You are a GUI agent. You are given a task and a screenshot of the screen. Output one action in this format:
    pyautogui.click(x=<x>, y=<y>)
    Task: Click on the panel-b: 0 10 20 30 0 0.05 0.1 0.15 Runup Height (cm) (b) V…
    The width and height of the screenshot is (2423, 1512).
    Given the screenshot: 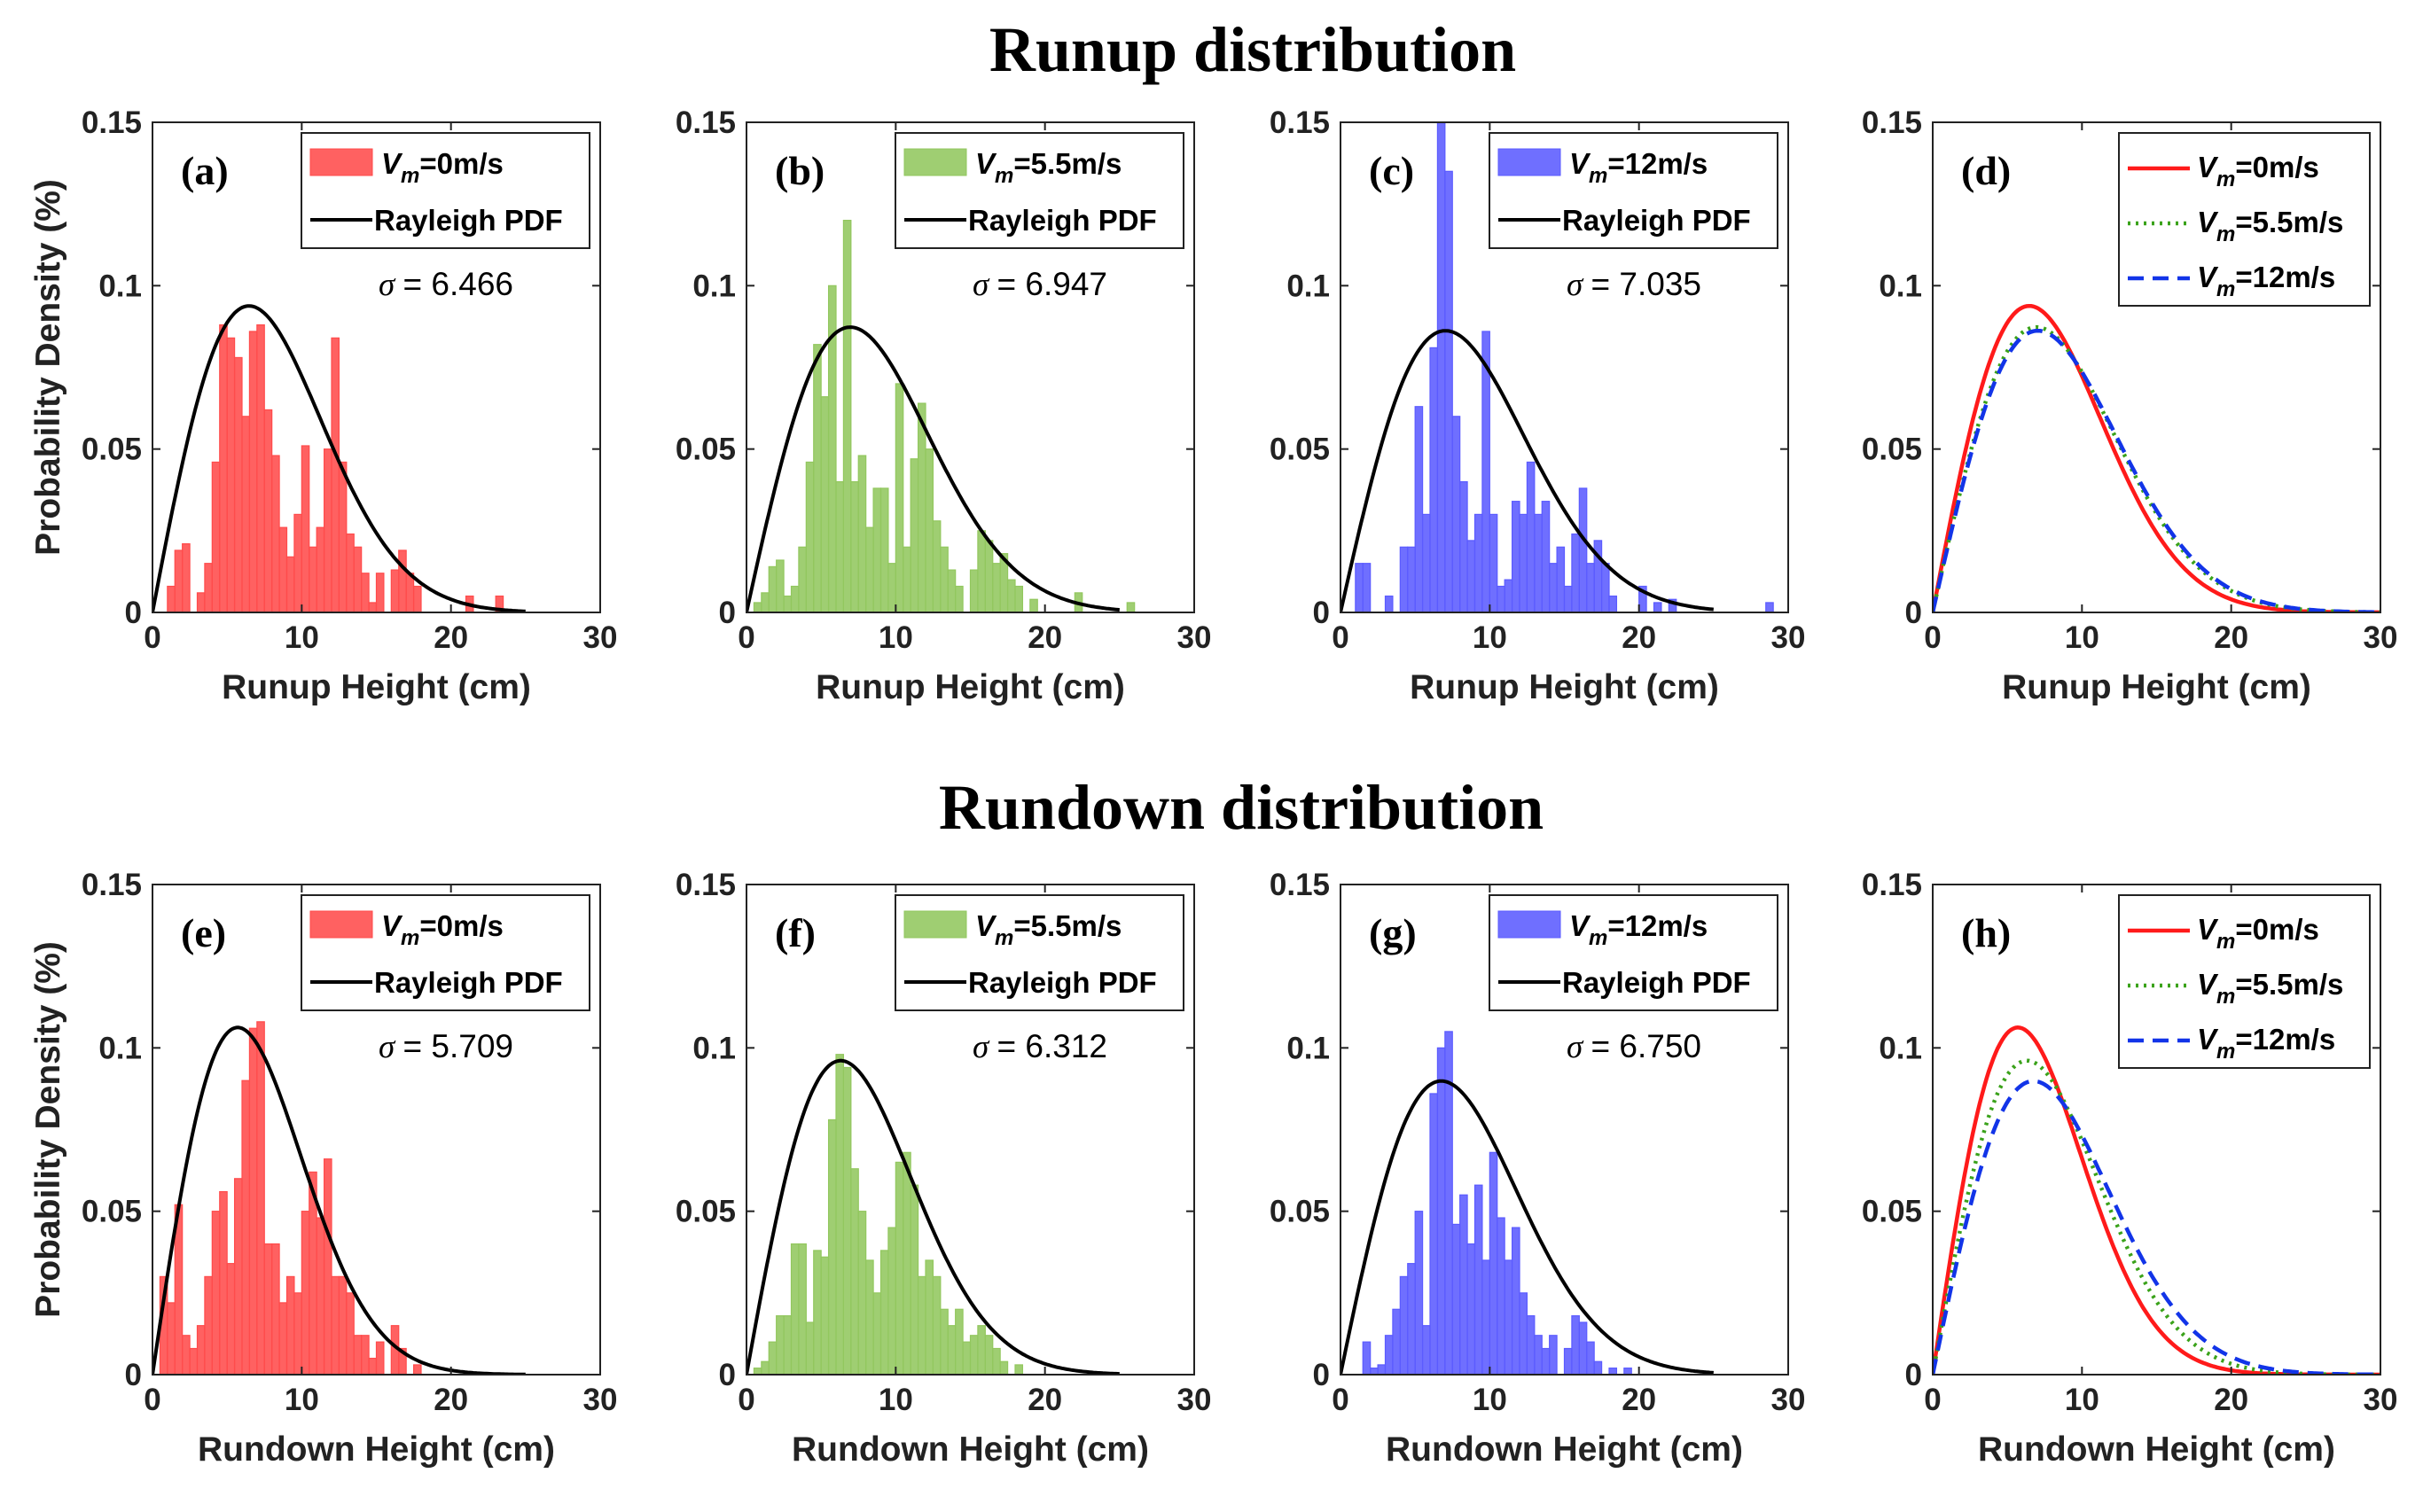 What is the action you would take?
    pyautogui.click(x=944, y=406)
    